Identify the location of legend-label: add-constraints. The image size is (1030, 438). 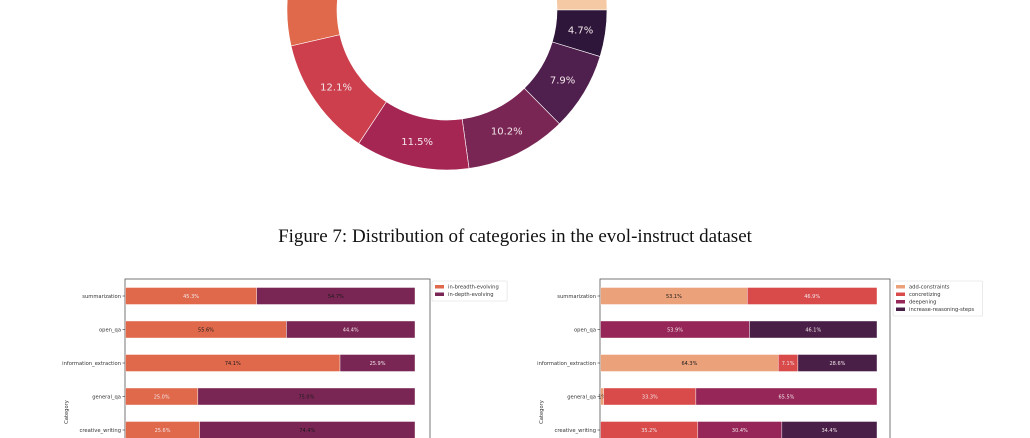
(929, 287).